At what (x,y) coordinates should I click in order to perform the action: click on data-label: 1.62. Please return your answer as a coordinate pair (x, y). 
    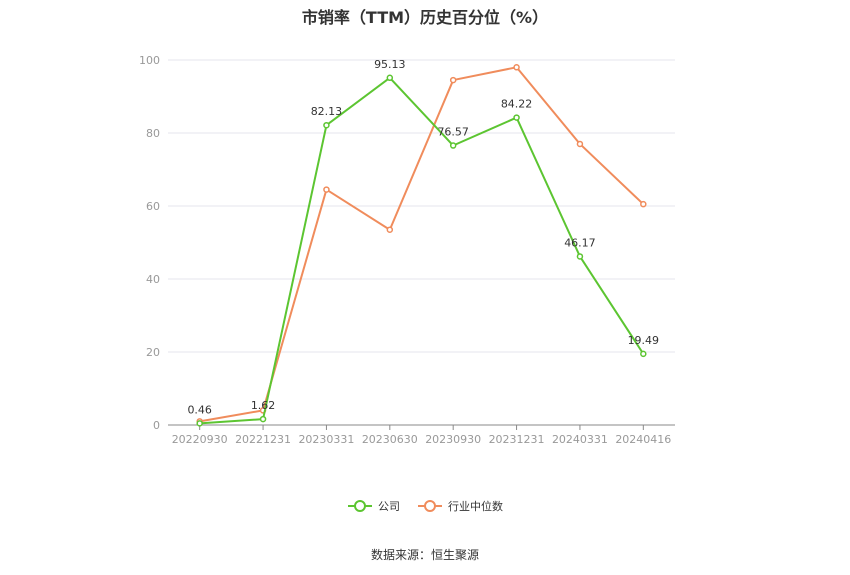
    Looking at the image, I should click on (263, 405).